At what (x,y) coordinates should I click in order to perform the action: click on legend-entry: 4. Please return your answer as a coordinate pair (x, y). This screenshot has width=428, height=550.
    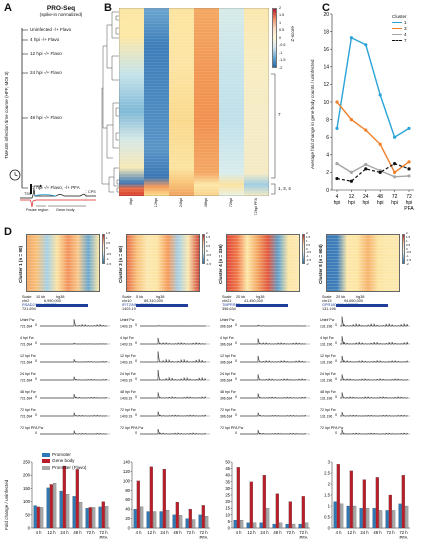
    Looking at the image, I should click on (399, 34).